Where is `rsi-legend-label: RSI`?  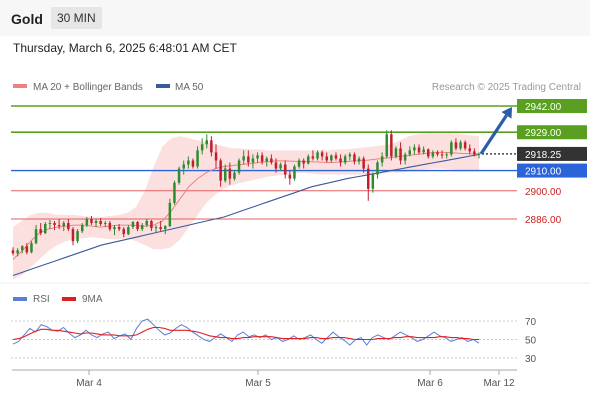
rsi-legend-label: RSI is located at coordinates (41, 299).